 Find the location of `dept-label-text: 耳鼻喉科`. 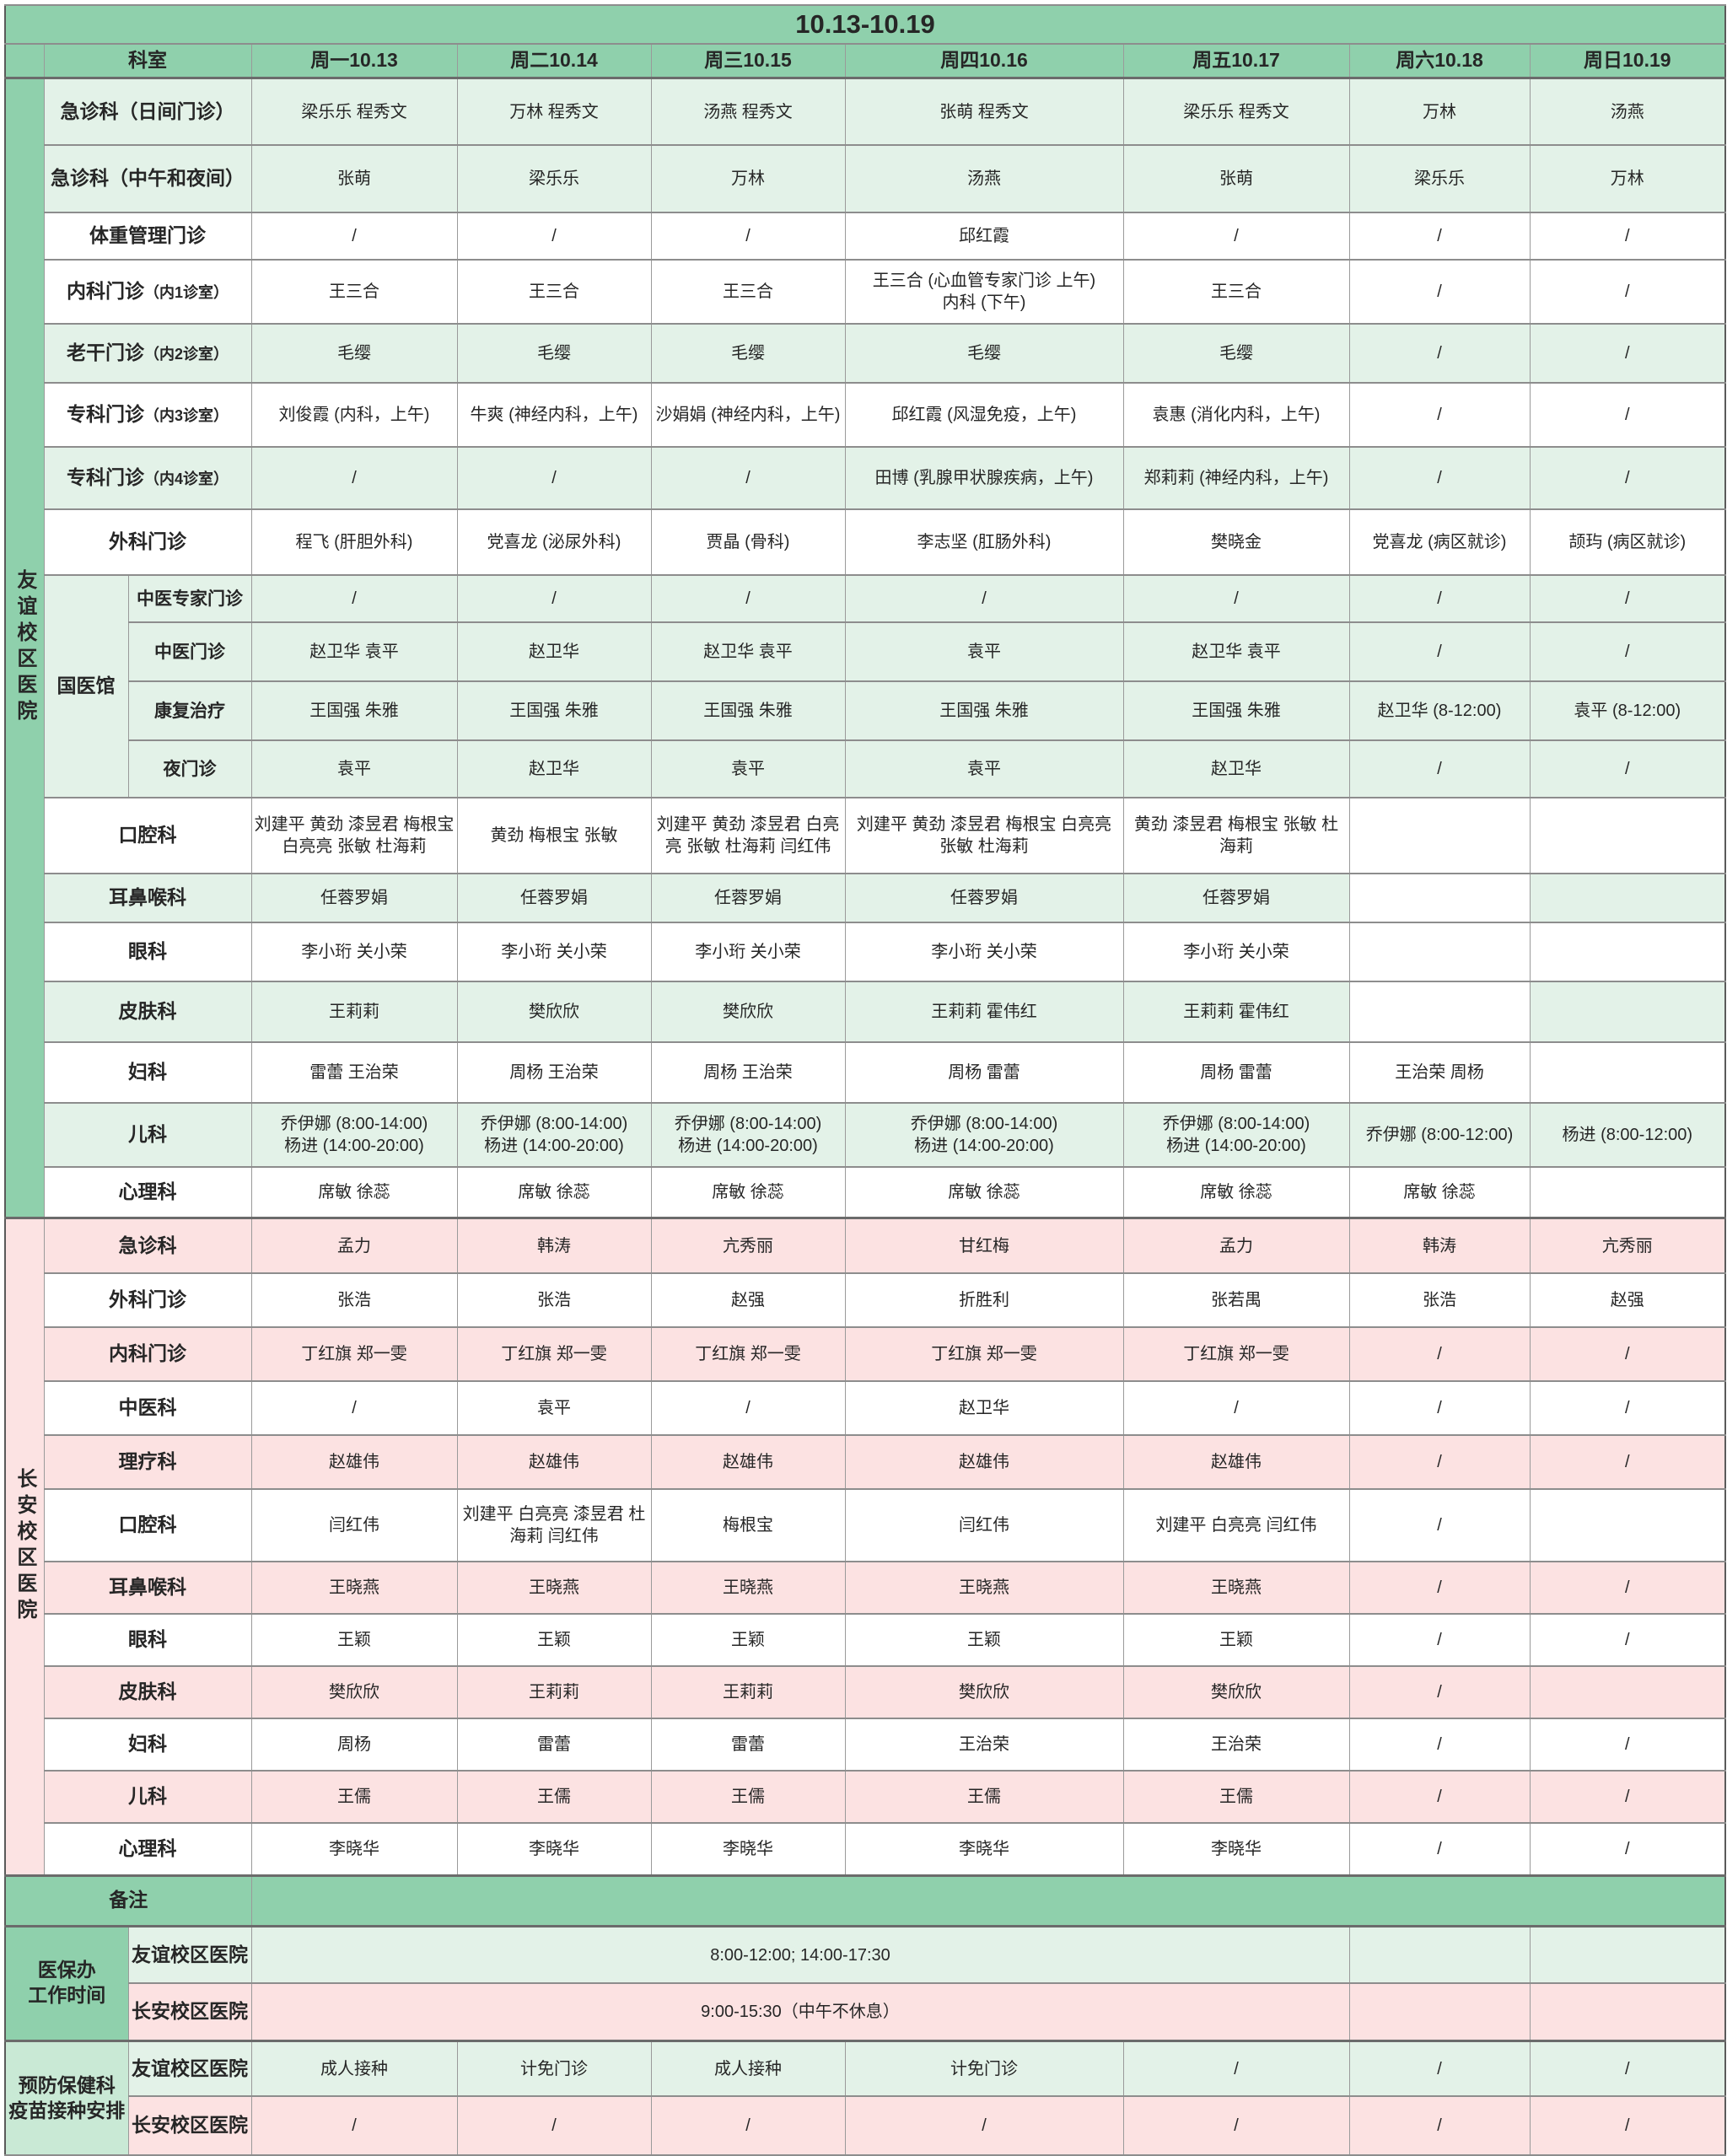

dept-label-text: 耳鼻喉科 is located at coordinates (147, 897).